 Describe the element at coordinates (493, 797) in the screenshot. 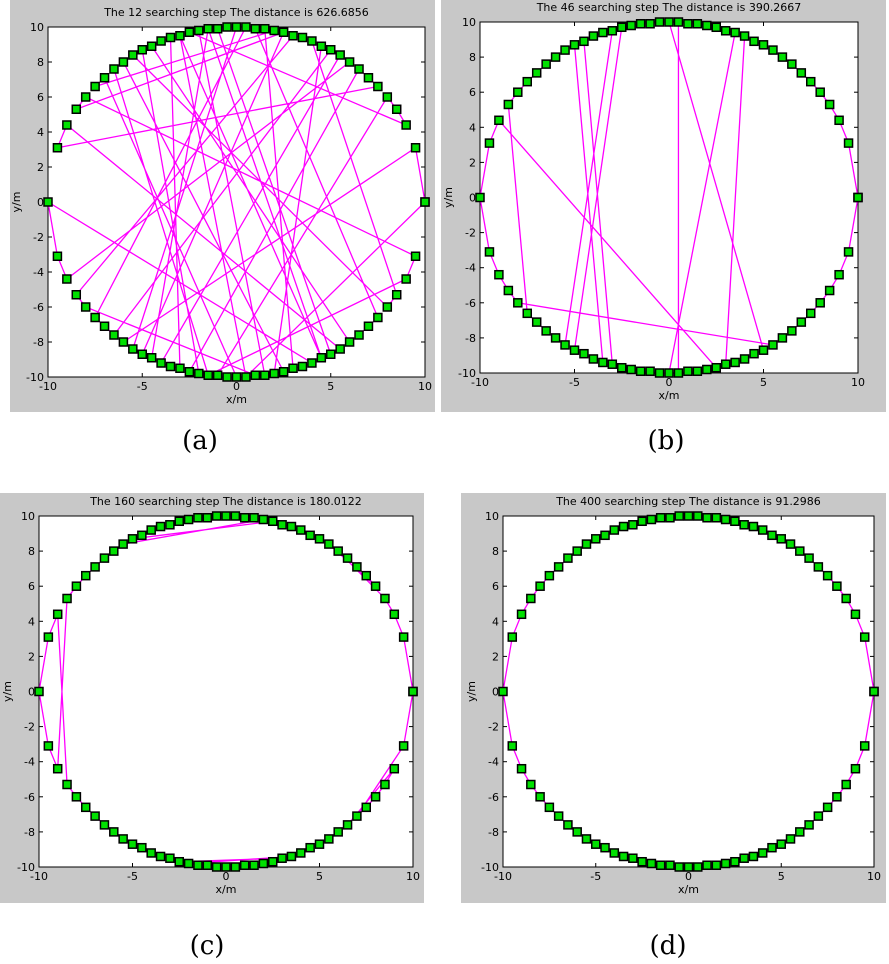

I see `y-tick-label: -6` at that location.